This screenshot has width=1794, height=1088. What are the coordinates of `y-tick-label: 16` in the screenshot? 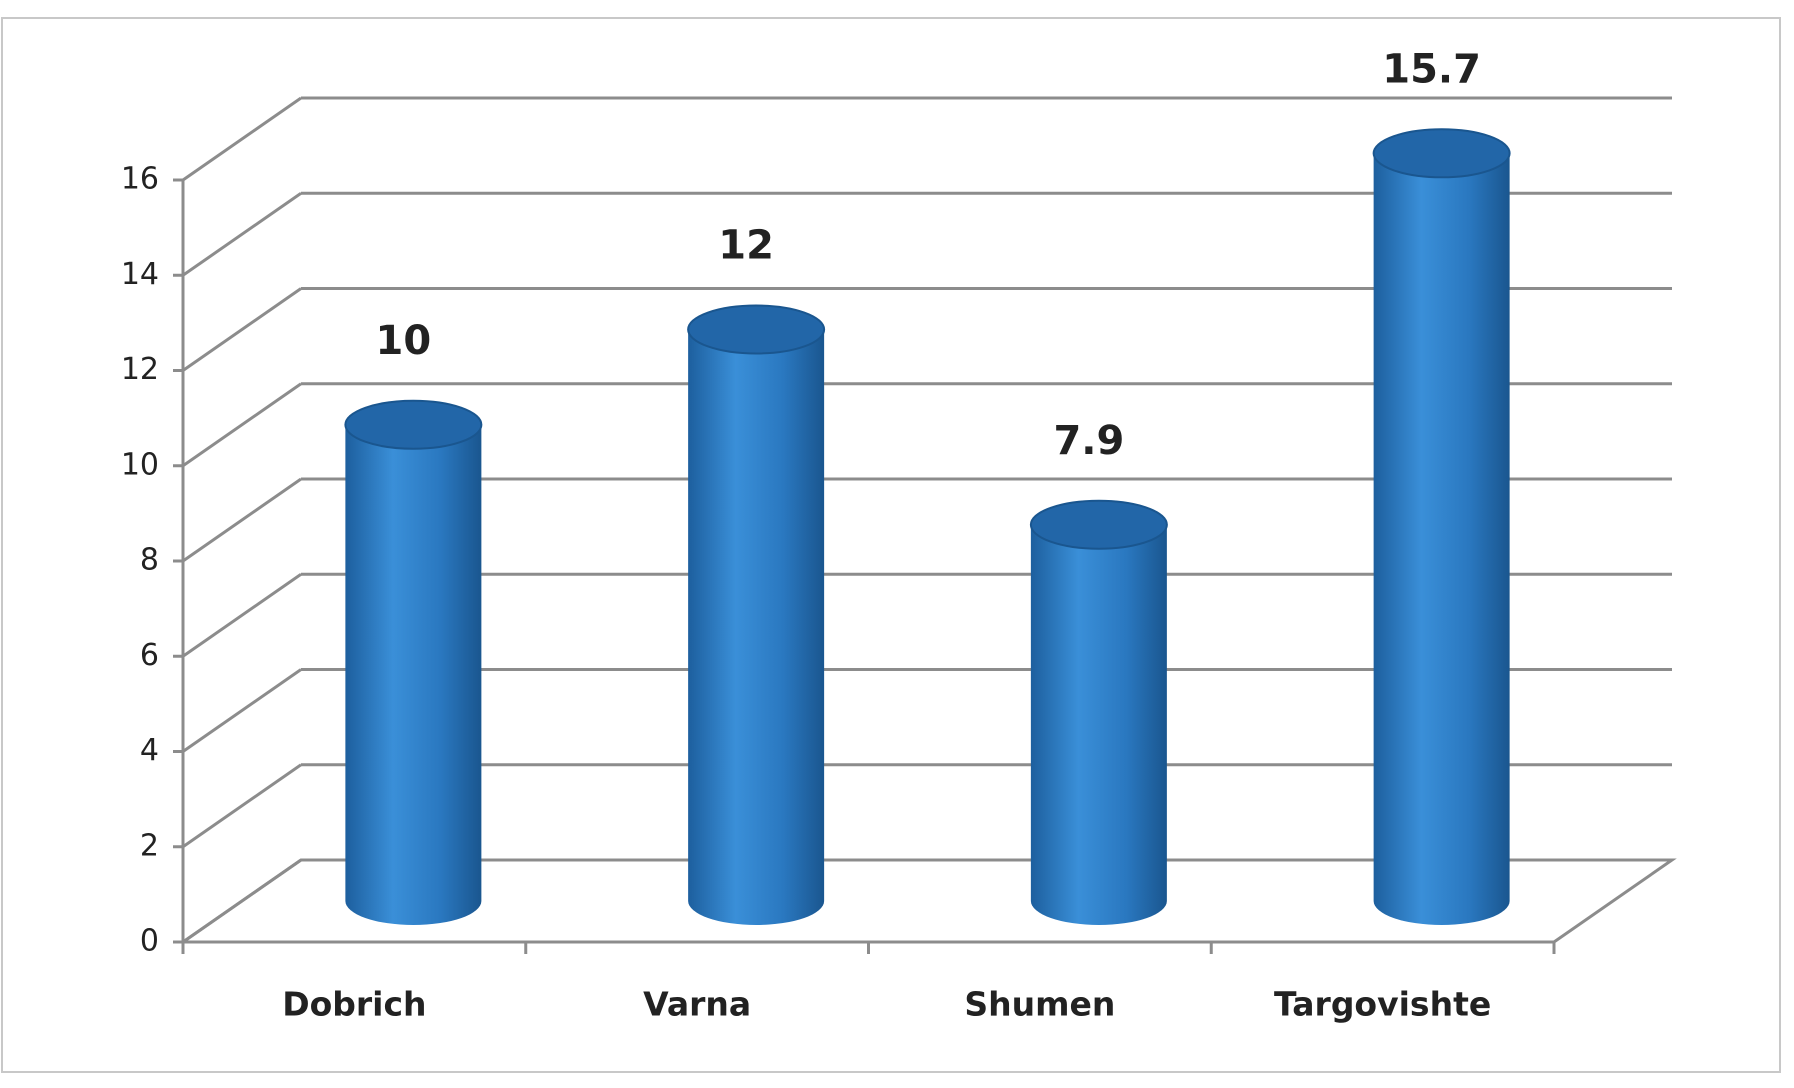 It's located at (140, 179).